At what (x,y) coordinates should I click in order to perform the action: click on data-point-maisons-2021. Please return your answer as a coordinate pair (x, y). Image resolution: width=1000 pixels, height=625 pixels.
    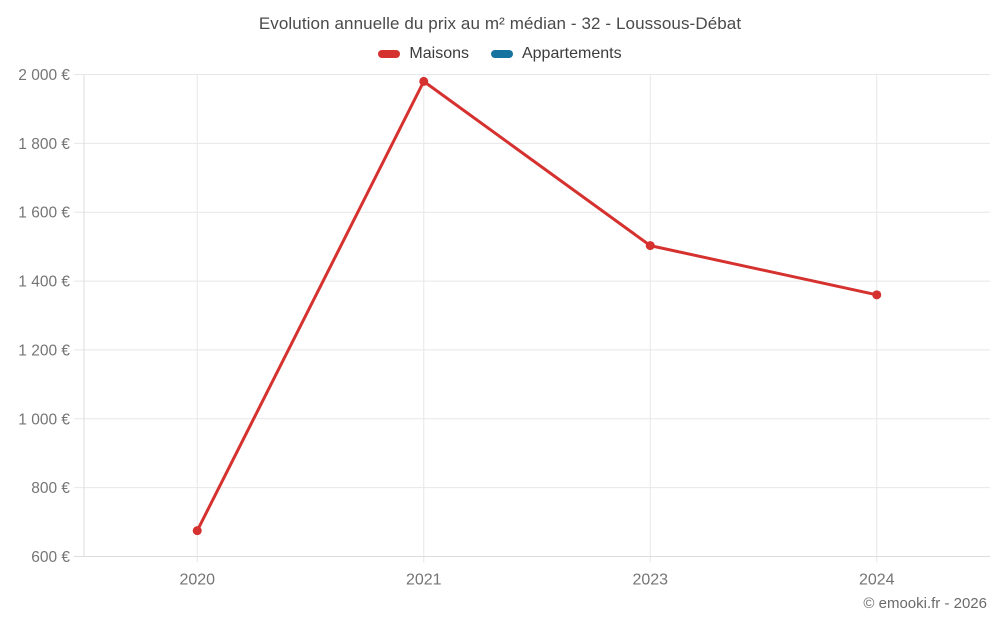
    Looking at the image, I should click on (424, 81).